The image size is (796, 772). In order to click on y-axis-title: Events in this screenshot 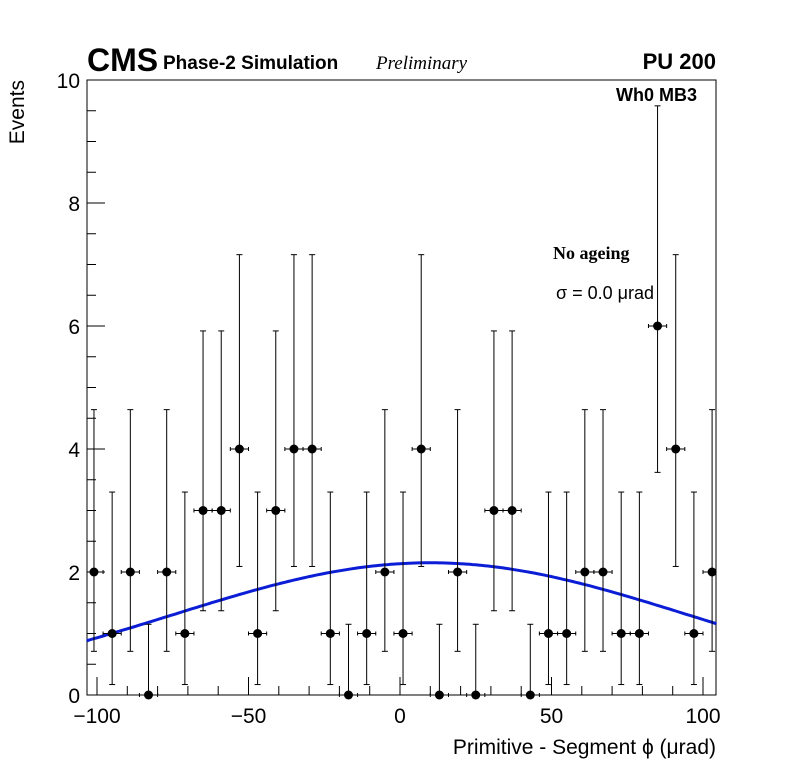, I will do `click(17, 112)`.